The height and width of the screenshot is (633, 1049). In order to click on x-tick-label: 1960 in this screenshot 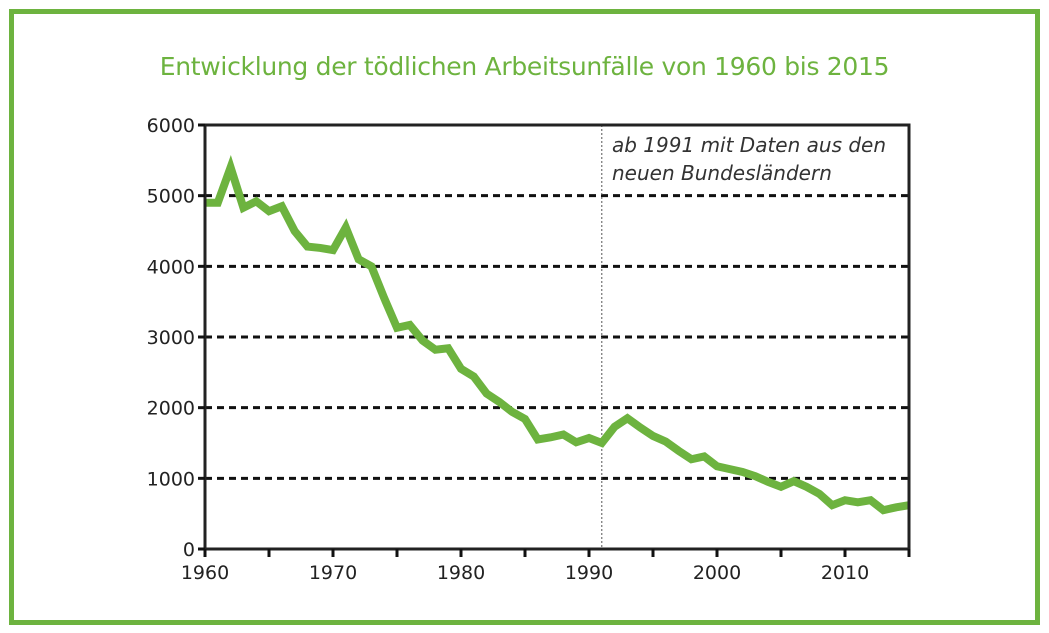, I will do `click(205, 573)`.